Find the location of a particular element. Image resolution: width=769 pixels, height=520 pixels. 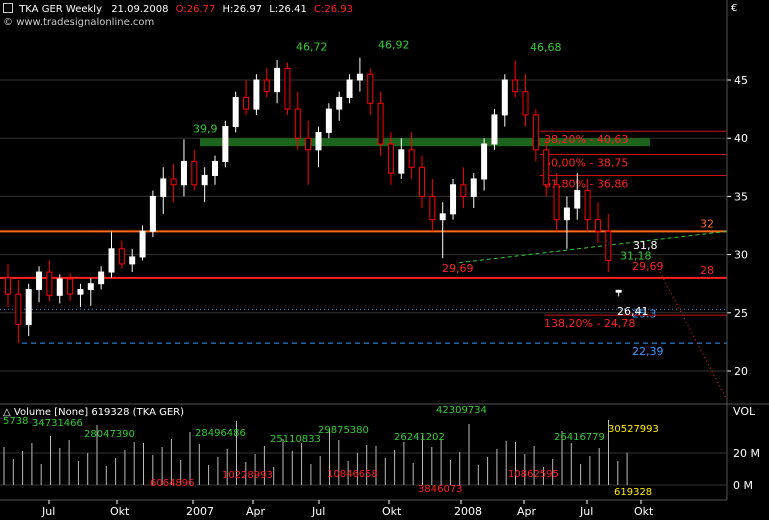

volume-max-label: 34731466 is located at coordinates (57, 423).